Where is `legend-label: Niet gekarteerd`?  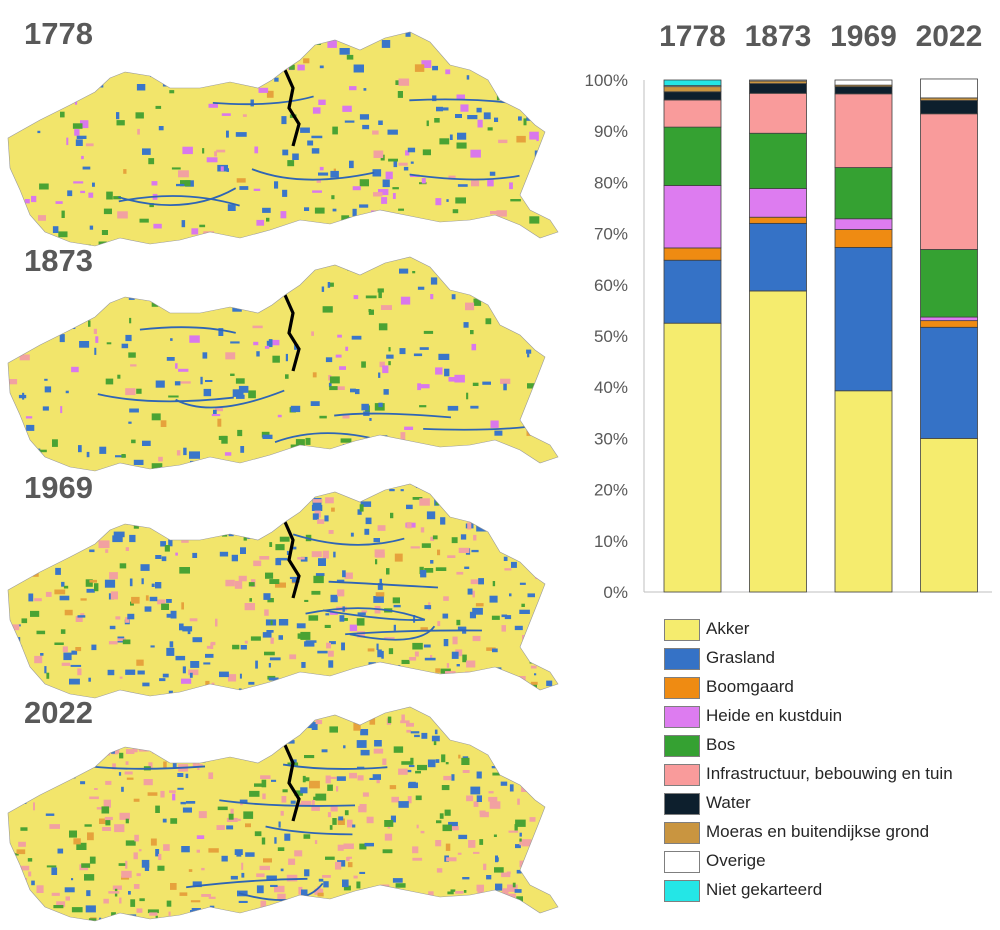 legend-label: Niet gekarteerd is located at coordinates (764, 889).